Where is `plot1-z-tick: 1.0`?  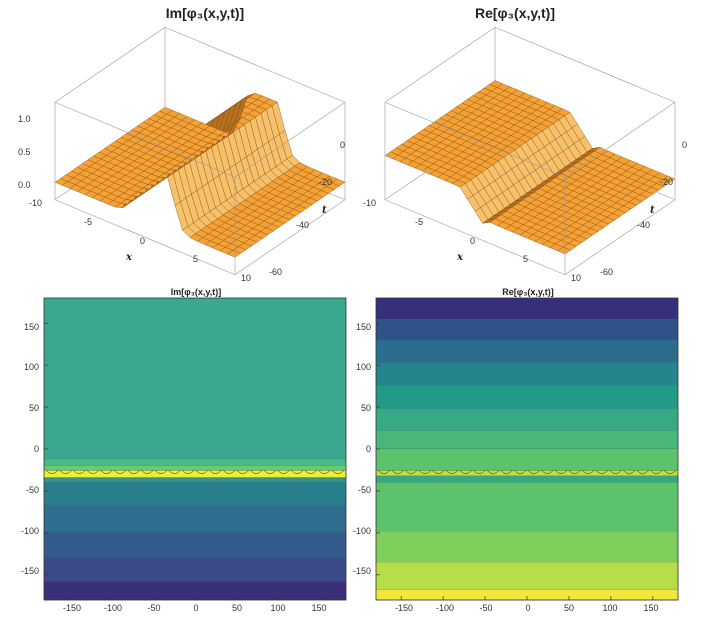
plot1-z-tick: 1.0 is located at coordinates (24, 119).